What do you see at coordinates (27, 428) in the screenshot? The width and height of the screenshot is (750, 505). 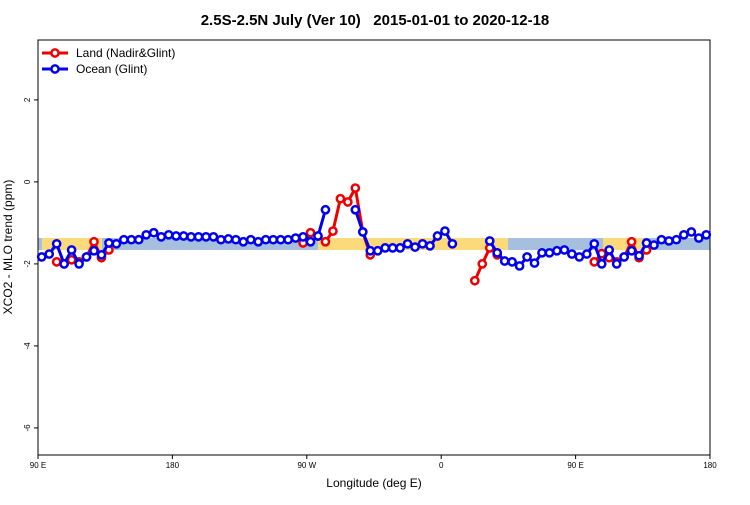 I see `y-tick-label: -6` at bounding box center [27, 428].